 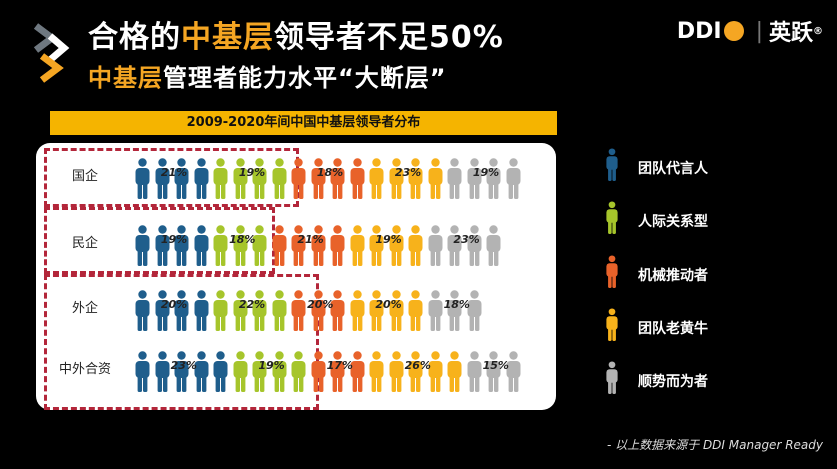 I want to click on category-label: 民企, so click(x=84, y=243).